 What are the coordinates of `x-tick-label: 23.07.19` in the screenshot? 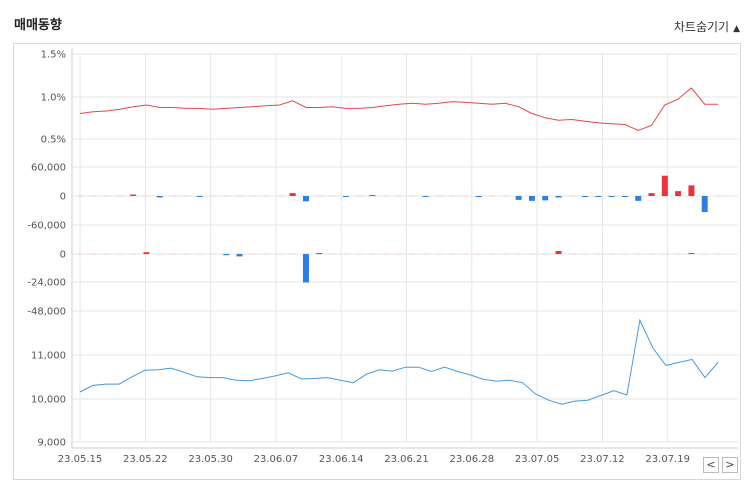 It's located at (667, 459).